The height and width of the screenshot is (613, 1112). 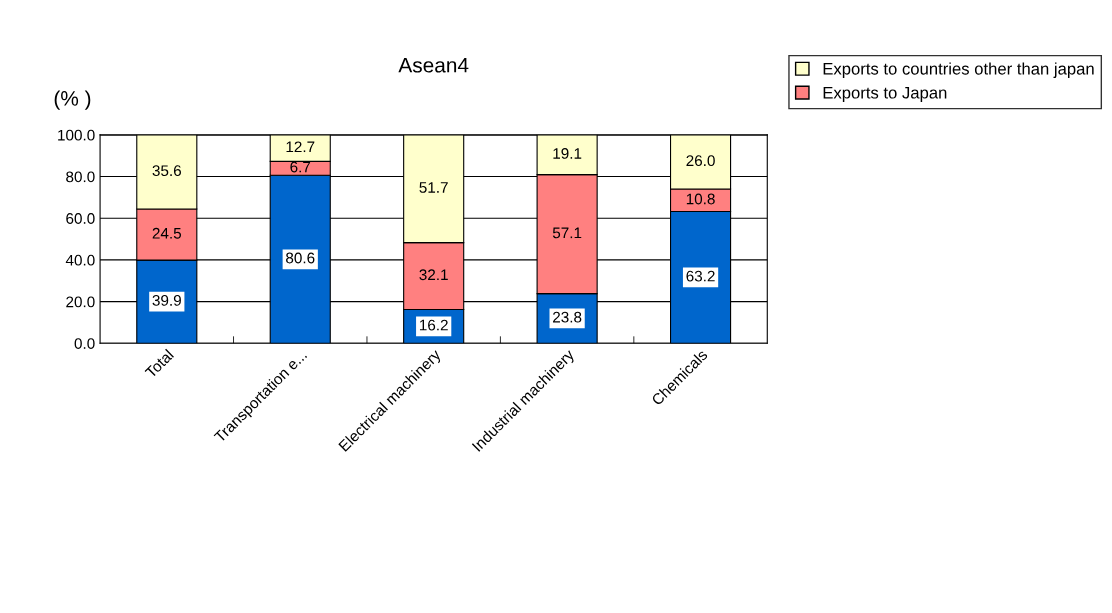 I want to click on data-label: 23.8, so click(x=567, y=317).